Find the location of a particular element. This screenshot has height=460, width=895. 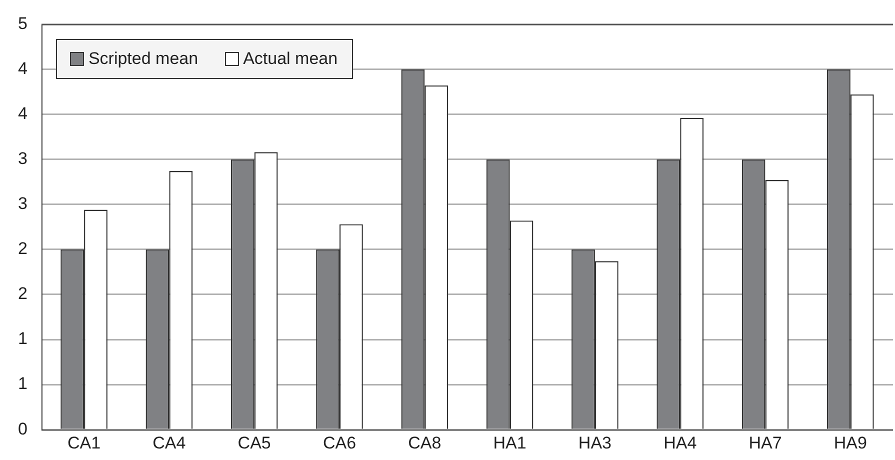

x-tick-label: HA3 is located at coordinates (595, 442).